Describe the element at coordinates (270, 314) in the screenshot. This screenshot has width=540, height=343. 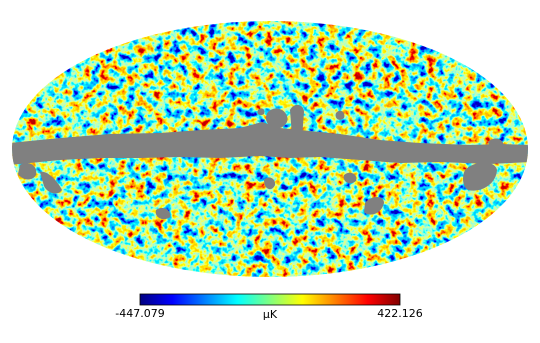
I see `colorbar-unit-label: μK` at that location.